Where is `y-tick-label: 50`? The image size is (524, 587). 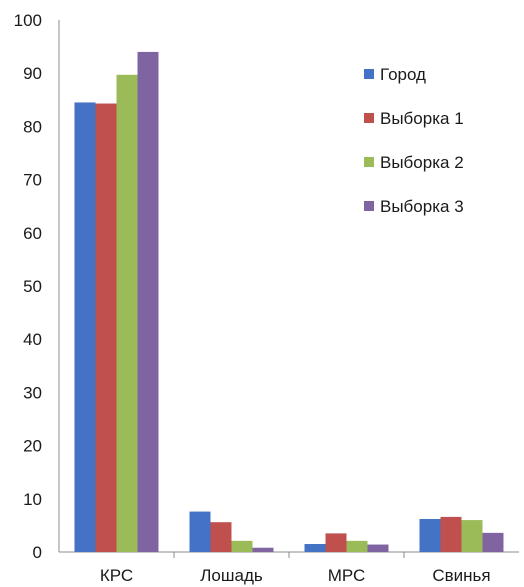
y-tick-label: 50 is located at coordinates (32, 286).